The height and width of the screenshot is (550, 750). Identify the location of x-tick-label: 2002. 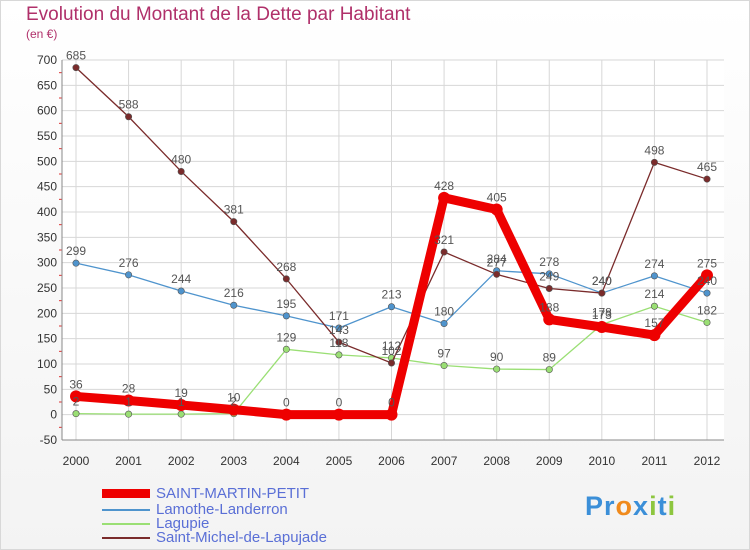
(181, 461).